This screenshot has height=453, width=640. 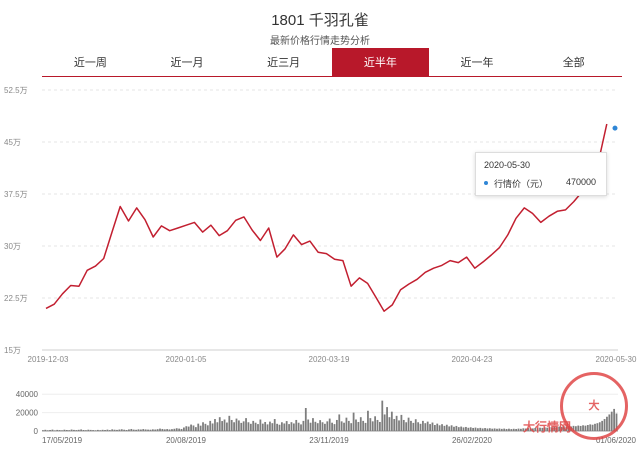 I want to click on y-tick-label: 22.5万, so click(x=16, y=298).